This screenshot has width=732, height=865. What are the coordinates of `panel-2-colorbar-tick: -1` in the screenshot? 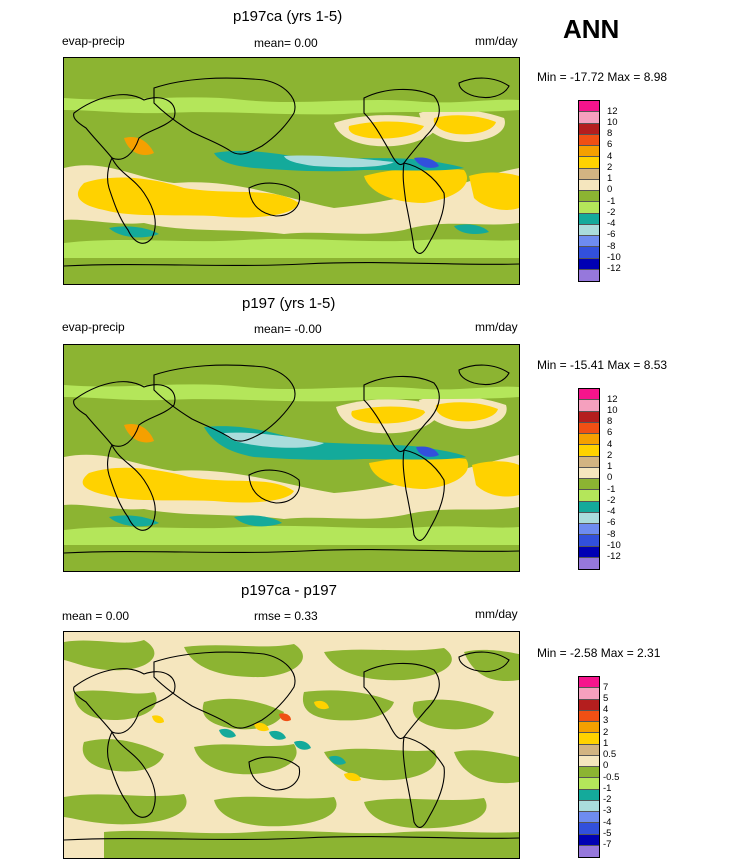 It's located at (611, 489).